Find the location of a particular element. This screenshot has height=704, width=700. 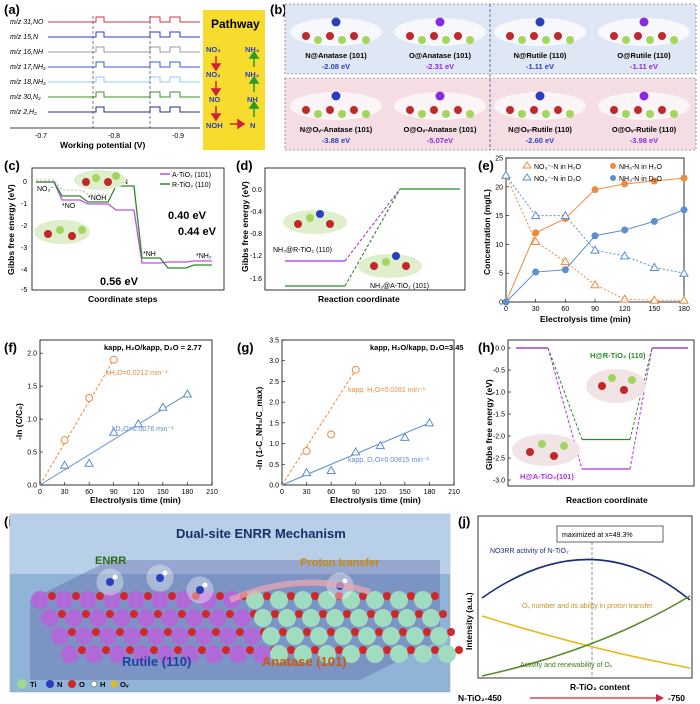

j-ylabel: Intensity (a.u.) is located at coordinates (469, 621).